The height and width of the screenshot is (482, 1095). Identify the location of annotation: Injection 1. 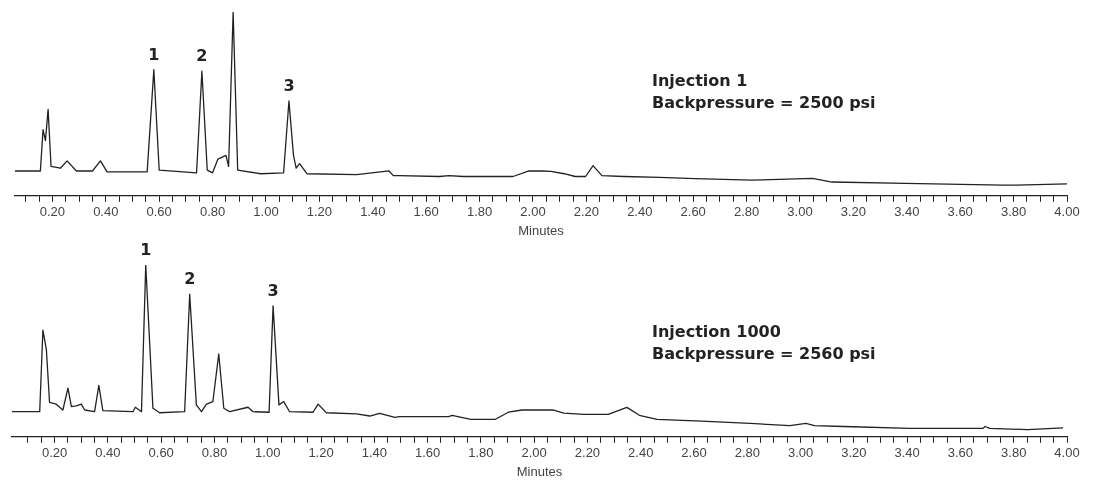
(700, 81).